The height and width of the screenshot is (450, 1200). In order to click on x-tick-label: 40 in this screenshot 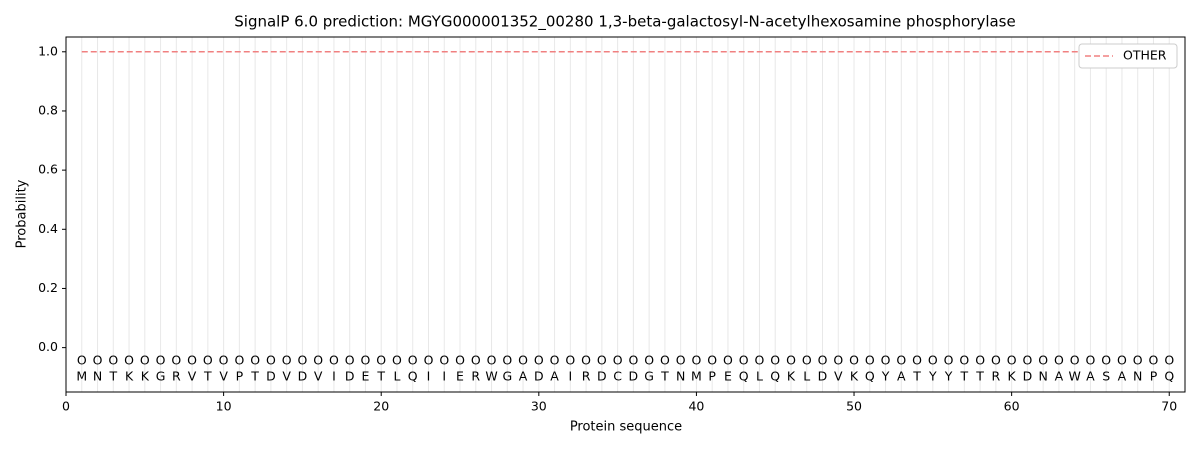, I will do `click(696, 406)`.